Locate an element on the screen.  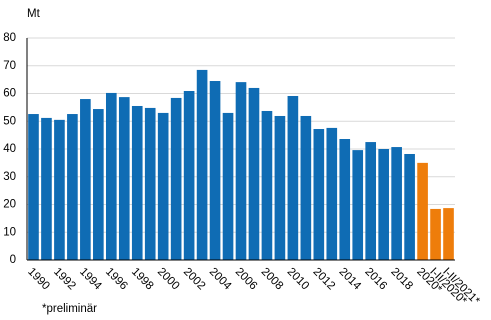
x-tick-label: 2006 is located at coordinates (246, 279).